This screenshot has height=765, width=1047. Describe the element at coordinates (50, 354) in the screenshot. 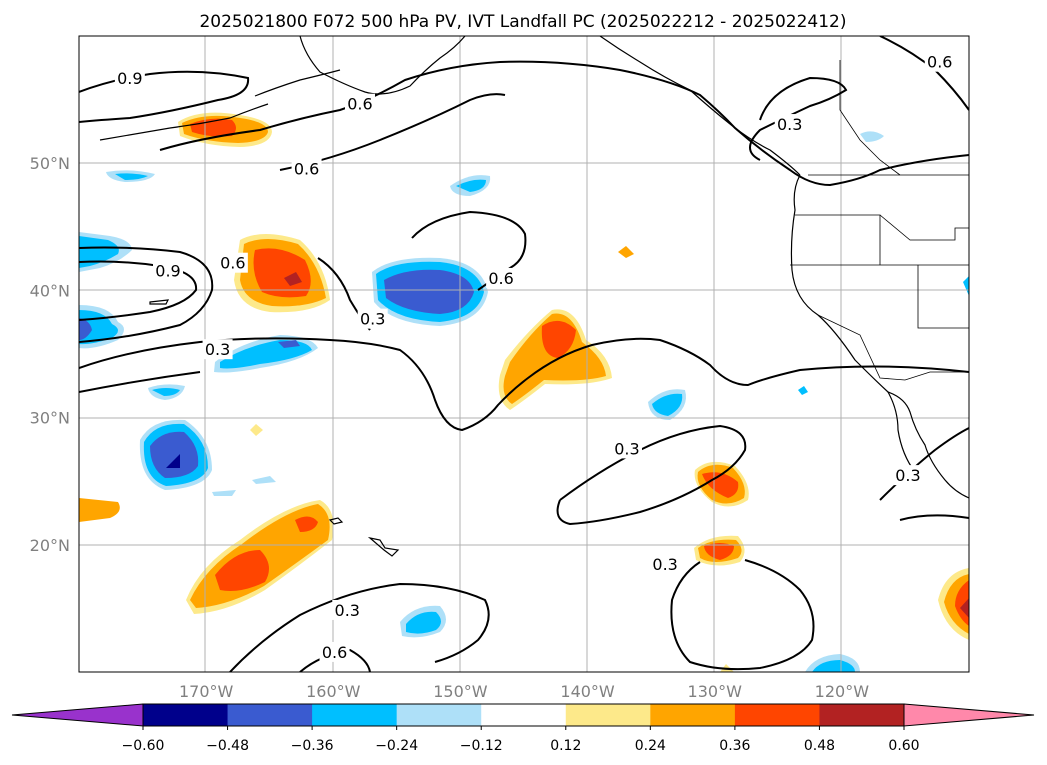

I see `latitude-tick-labels: 20°N 30°N 40°N 50°N` at that location.